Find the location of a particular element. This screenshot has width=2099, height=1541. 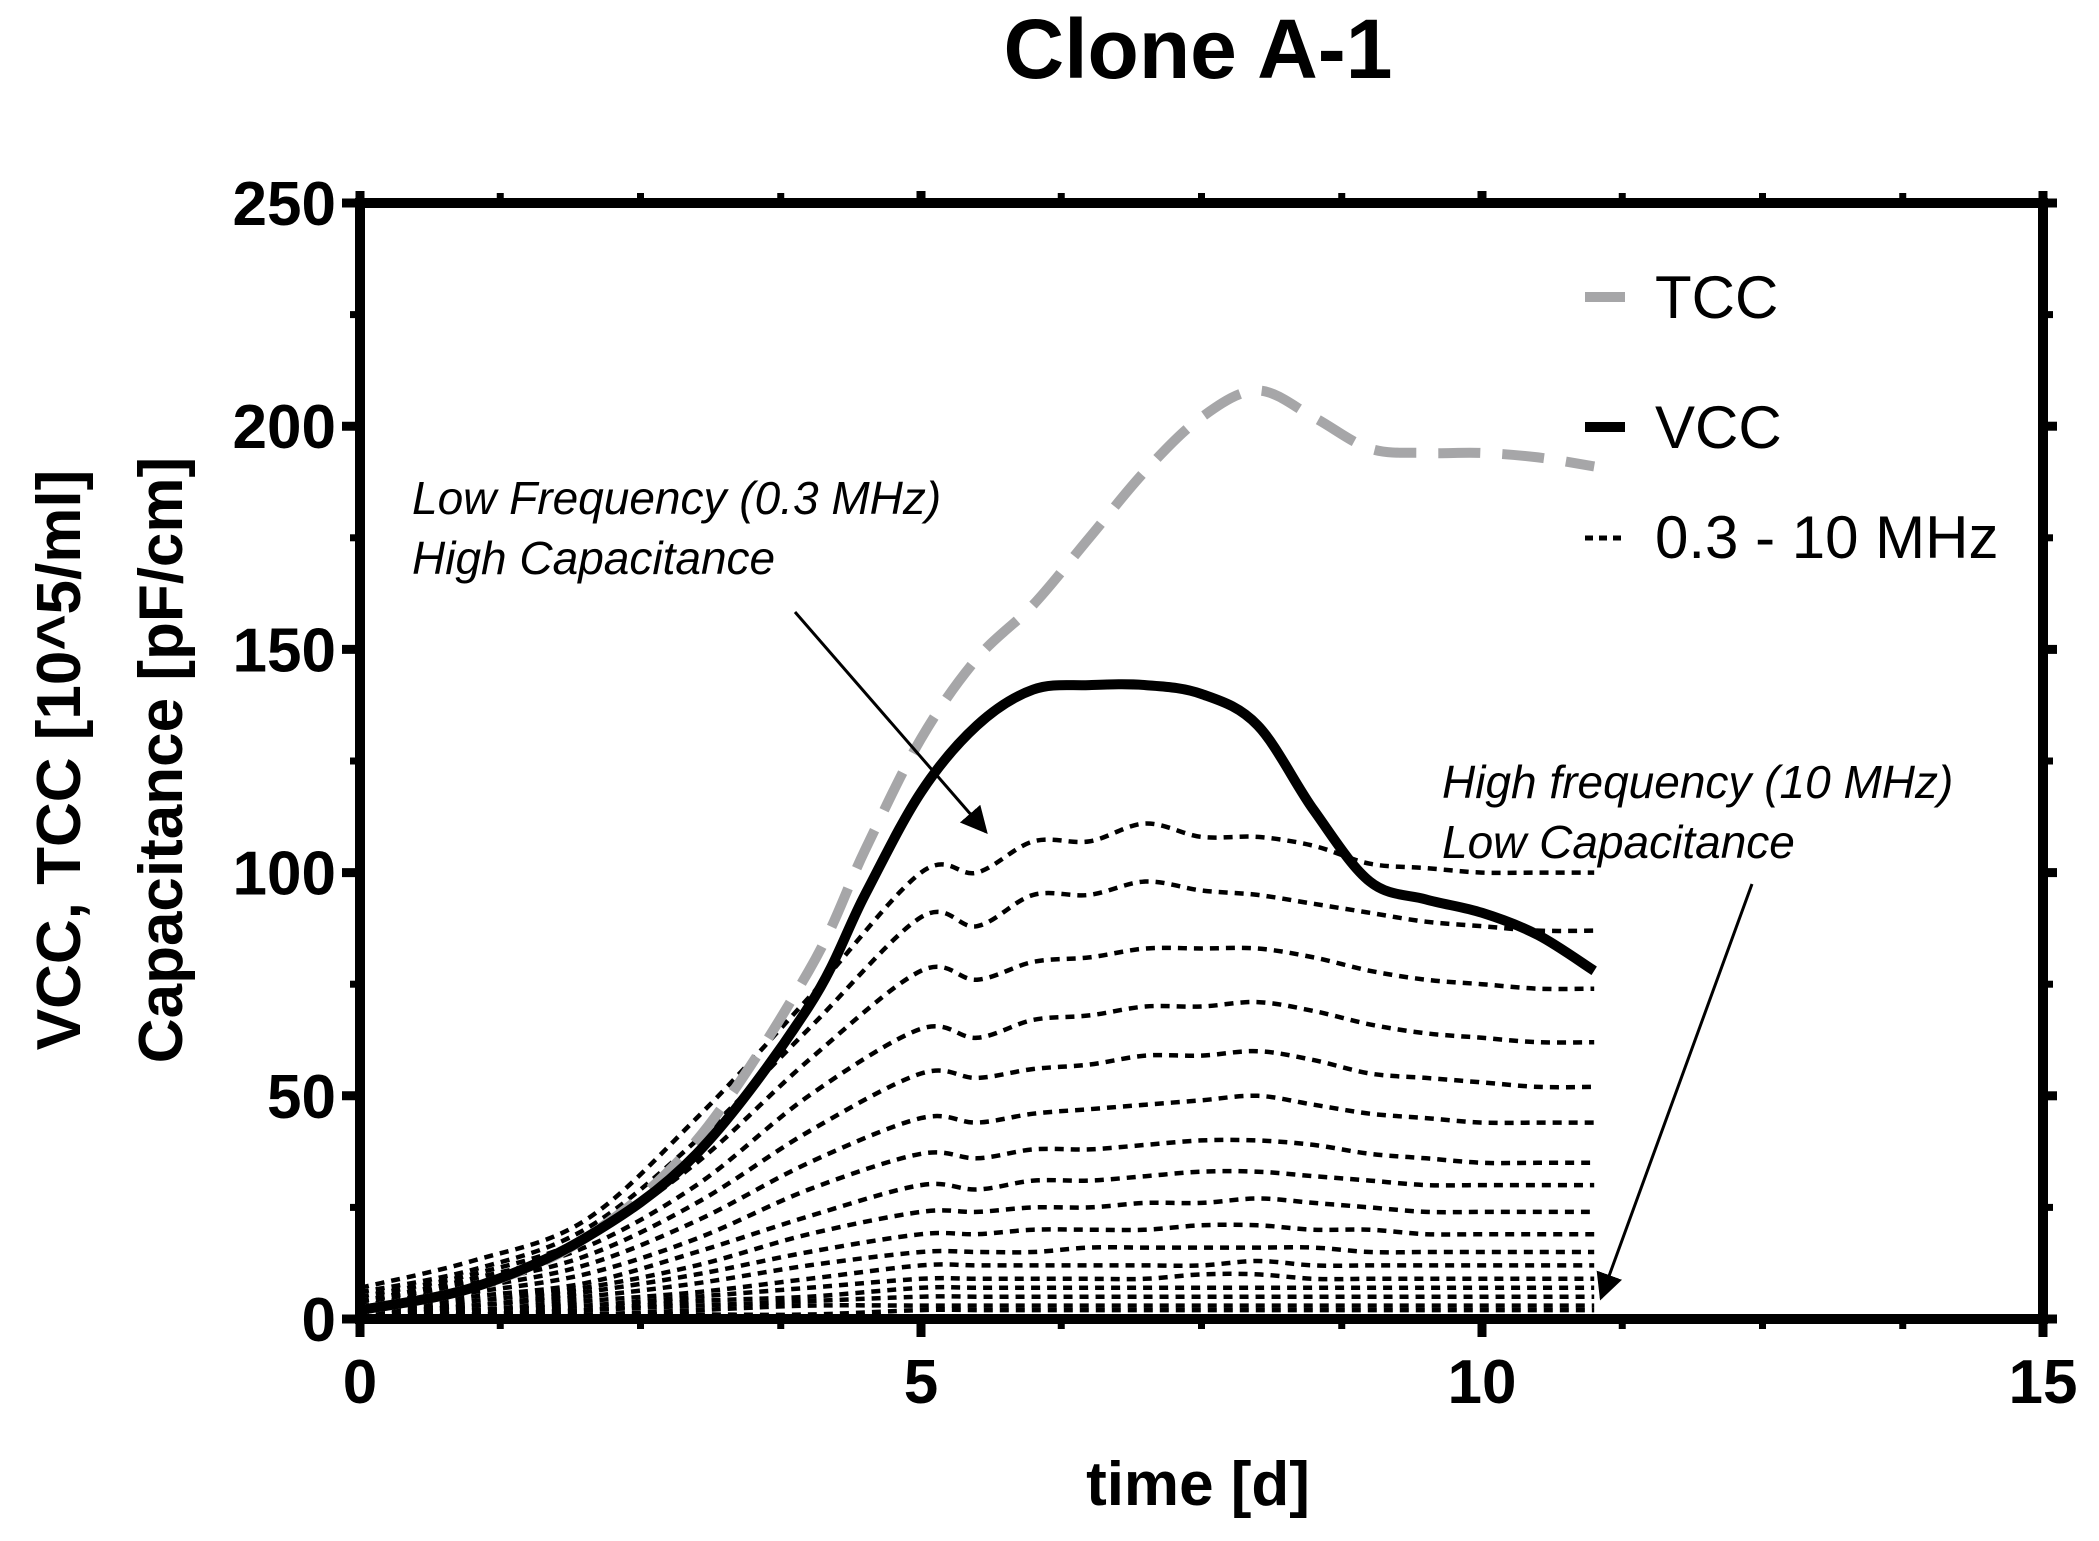

annotation-high-frequency-arrow is located at coordinates (1675, 1092).